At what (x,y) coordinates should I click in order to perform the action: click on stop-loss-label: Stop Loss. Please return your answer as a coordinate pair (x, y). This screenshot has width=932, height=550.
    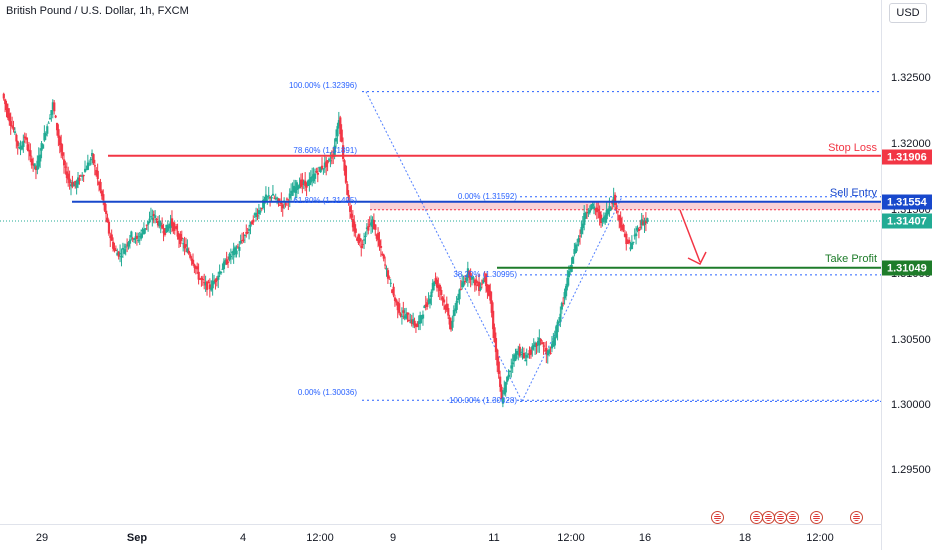
    Looking at the image, I should click on (852, 148).